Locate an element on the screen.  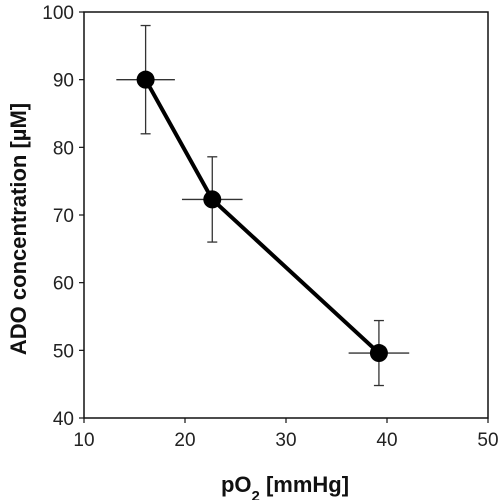
y-axis-title: ADO concentration [µM] is located at coordinates (18, 229).